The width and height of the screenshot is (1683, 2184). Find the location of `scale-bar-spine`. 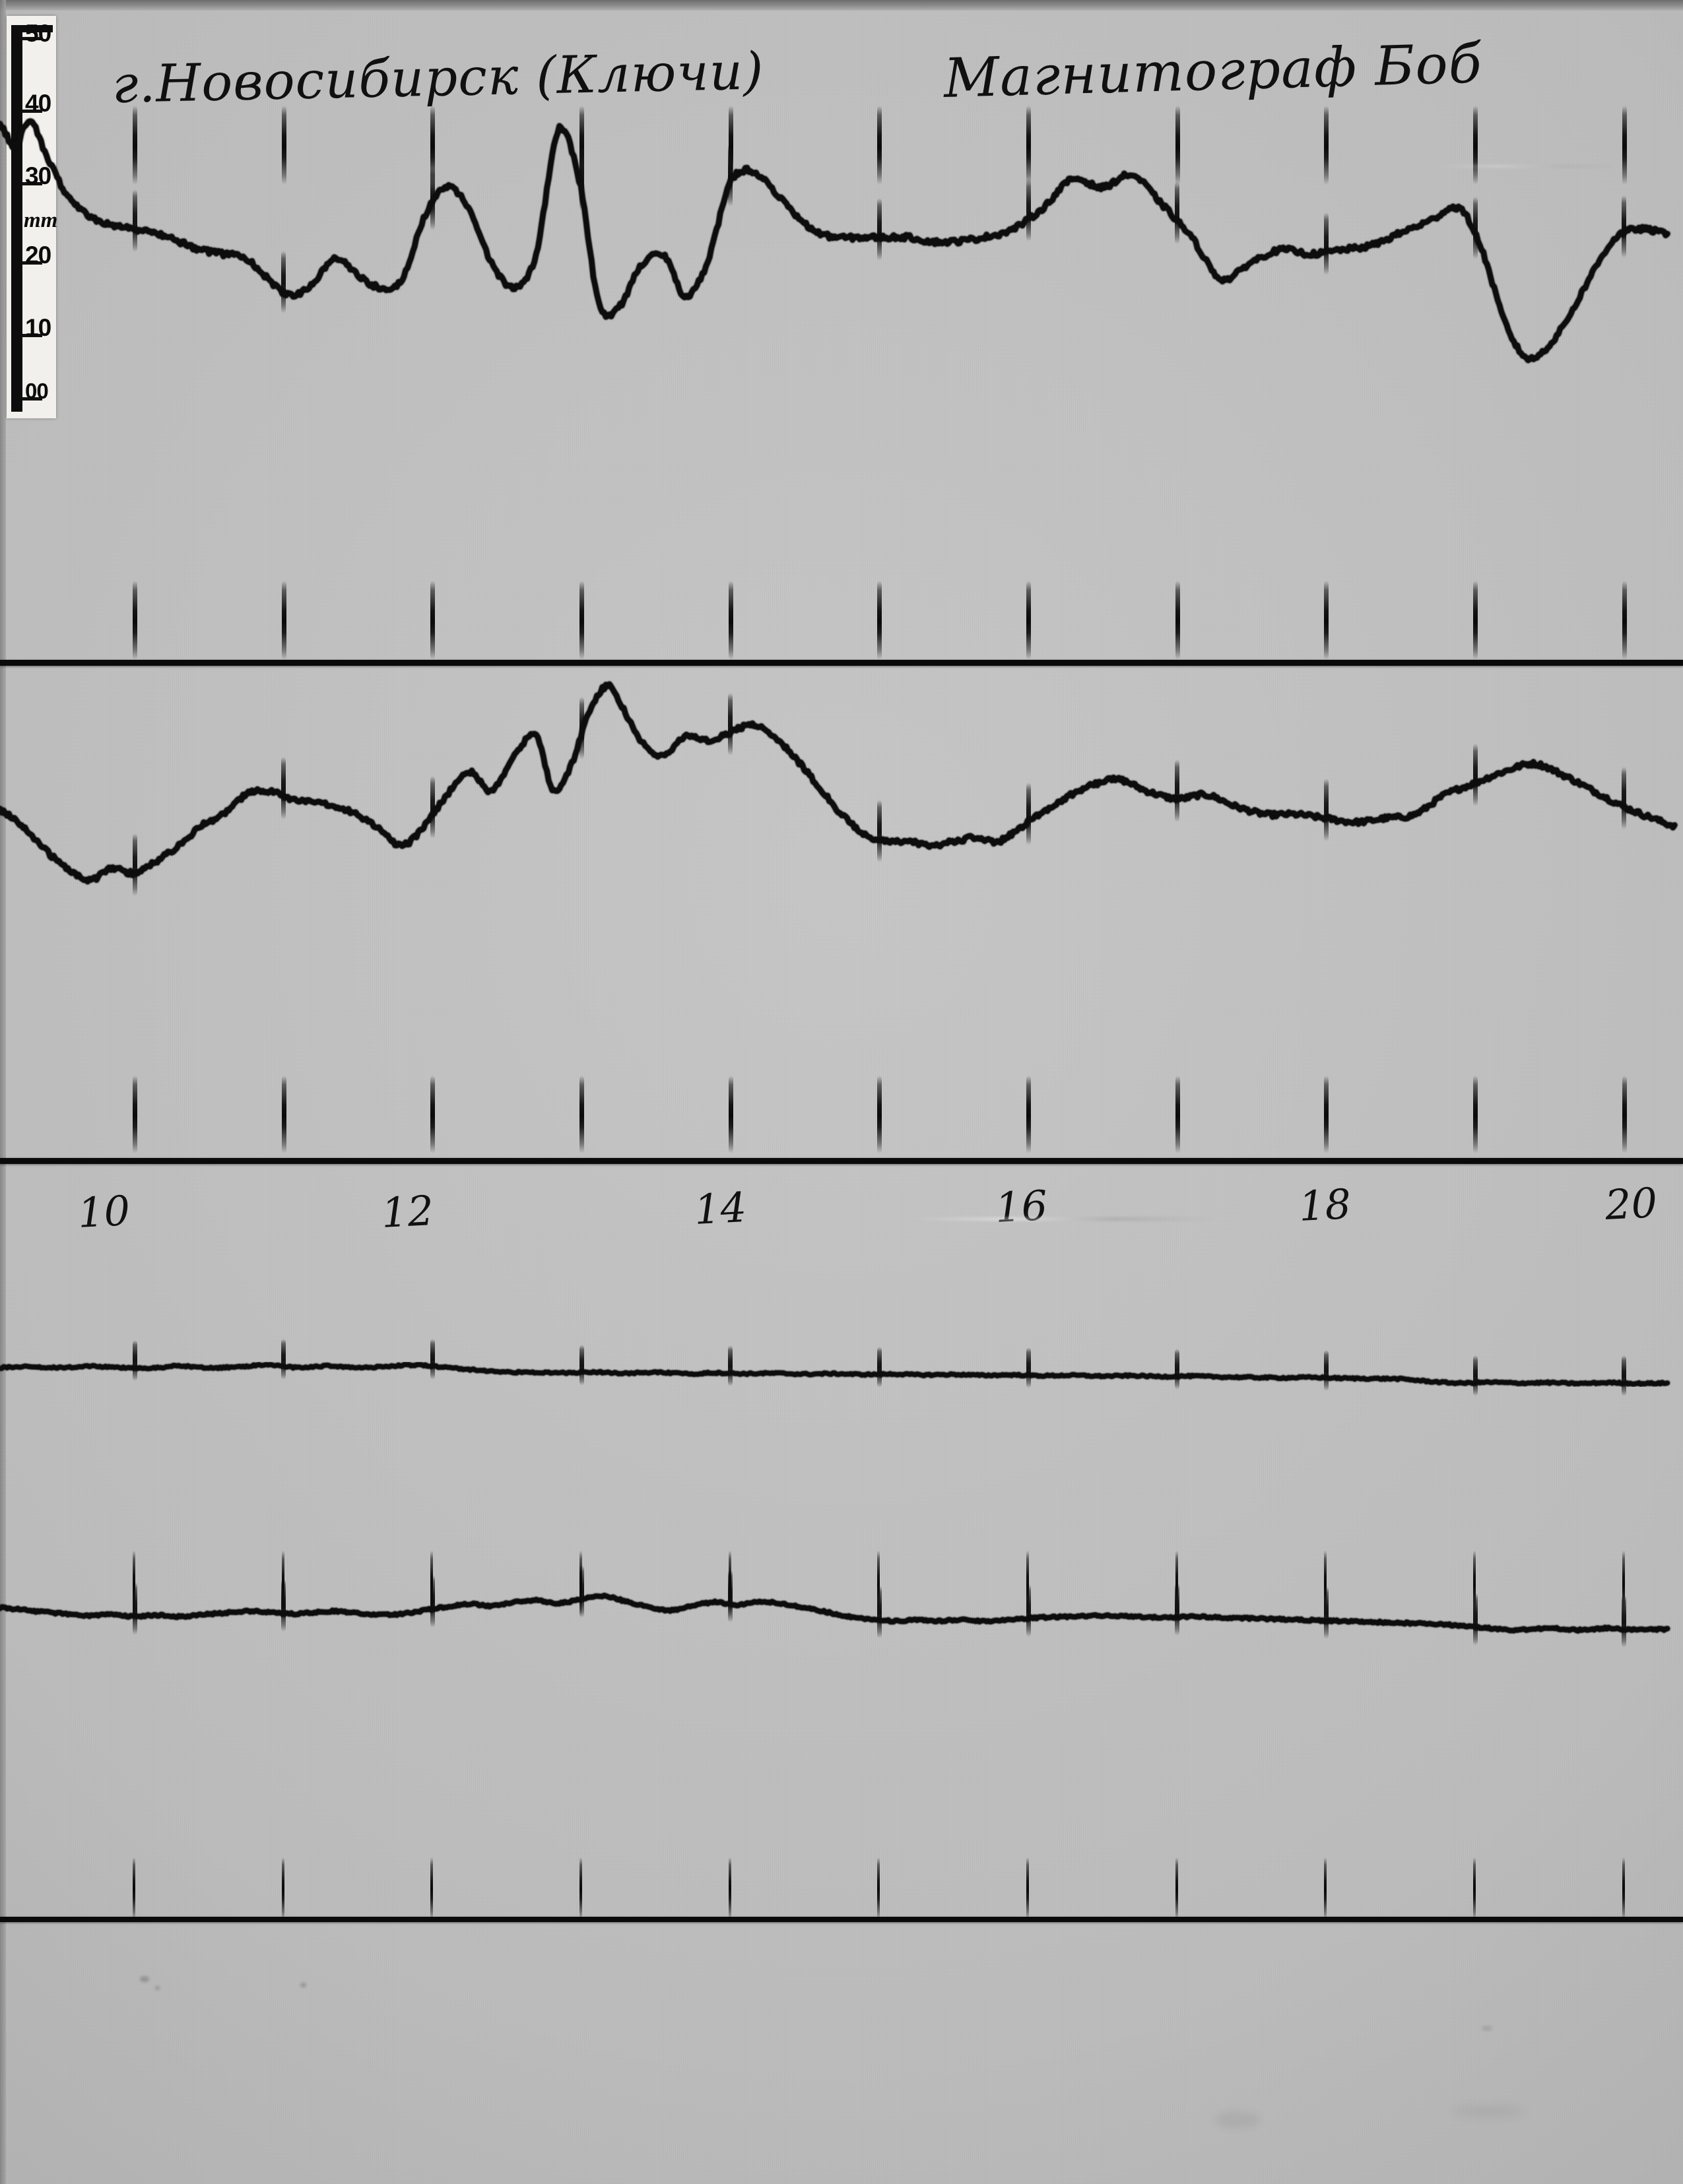

scale-bar-spine is located at coordinates (16, 218).